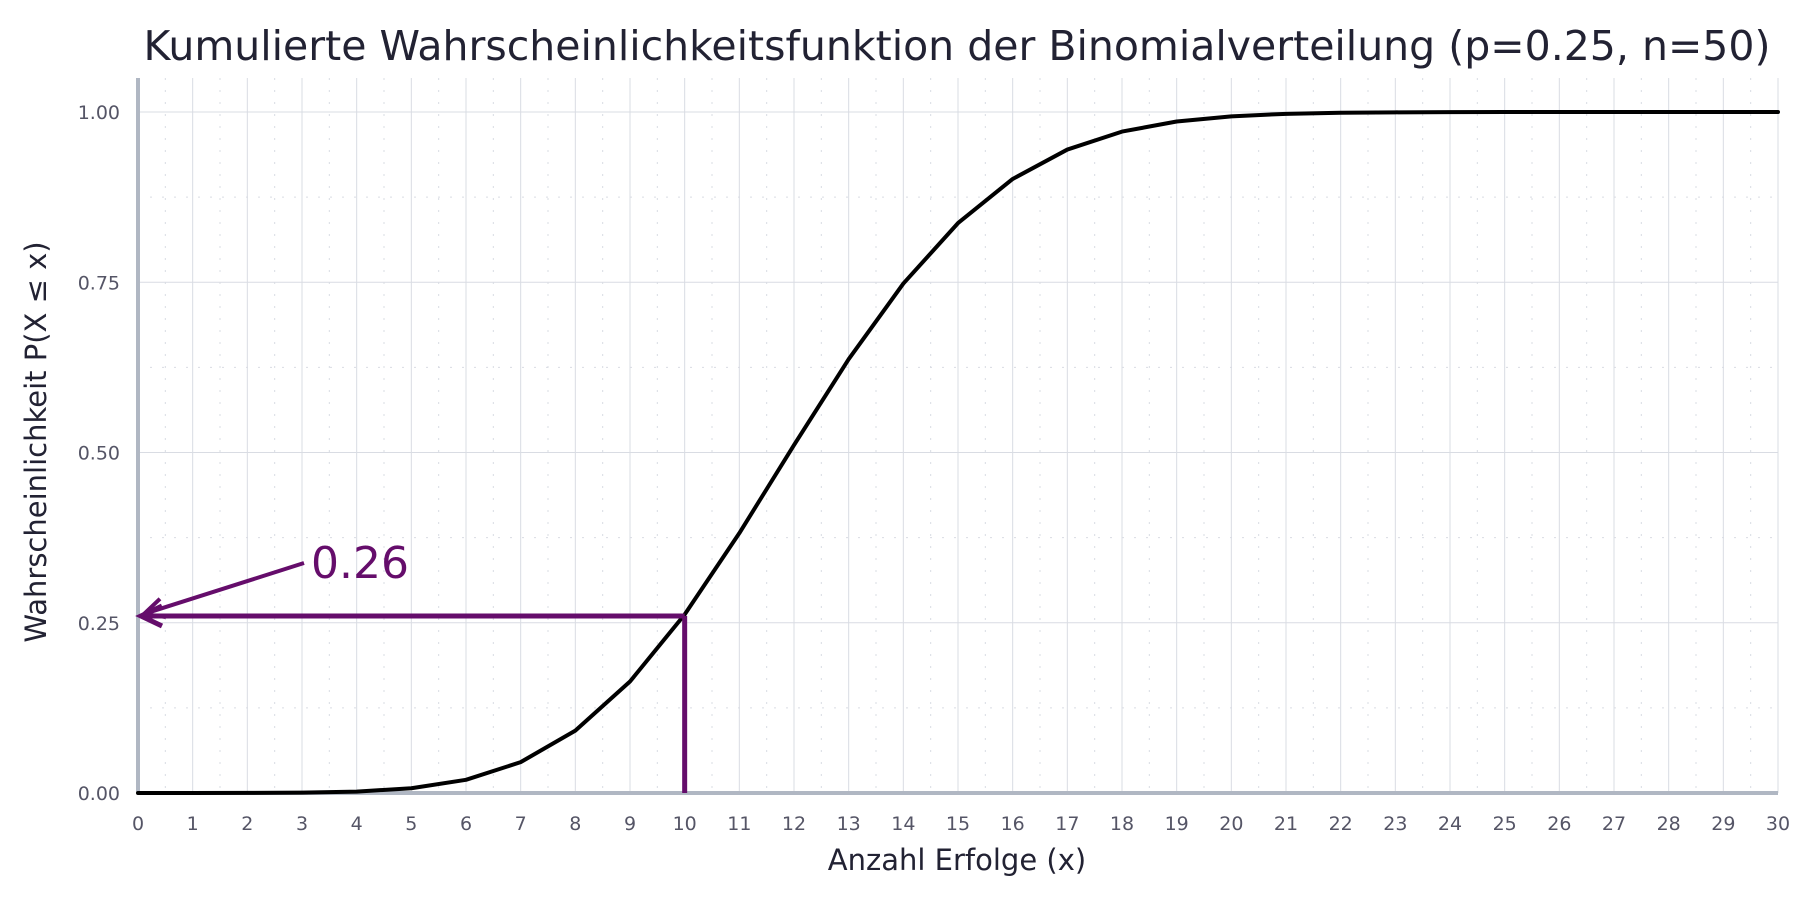  I want to click on y-tick-label: 0.50, so click(99, 454).